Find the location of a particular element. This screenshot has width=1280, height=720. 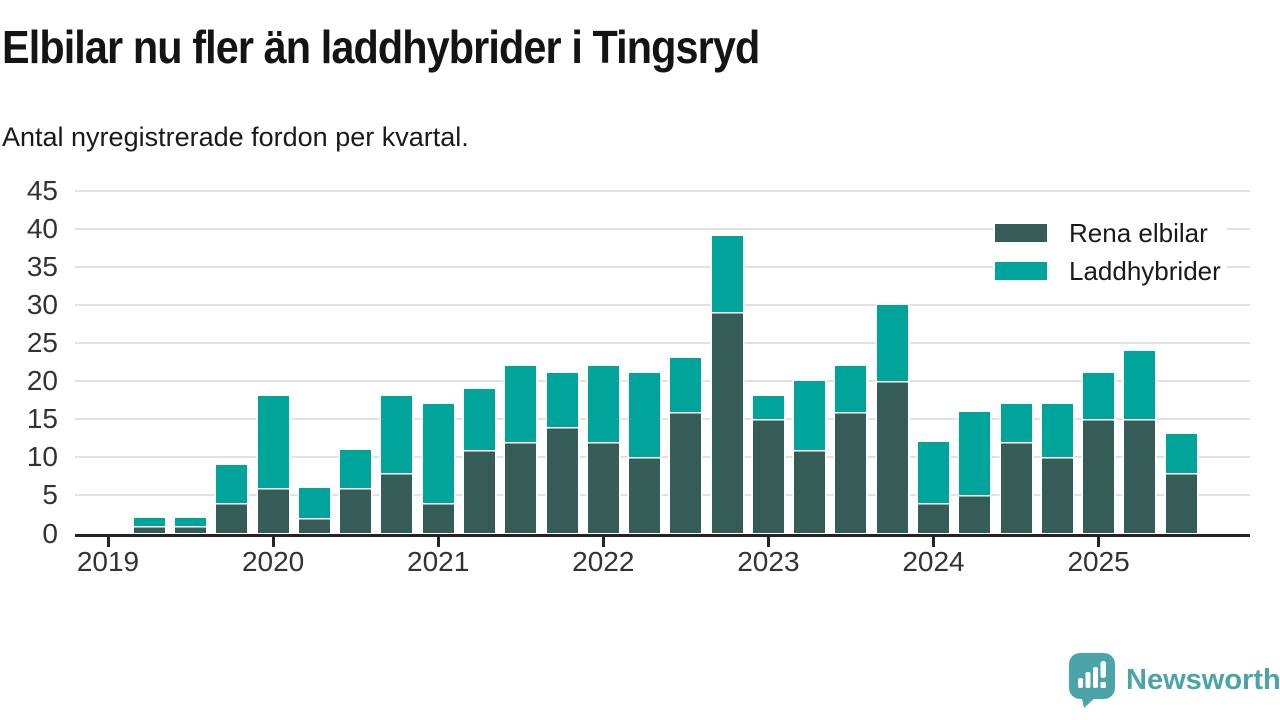

legend-item-laddhybrider: Laddhybrider is located at coordinates (1108, 271).